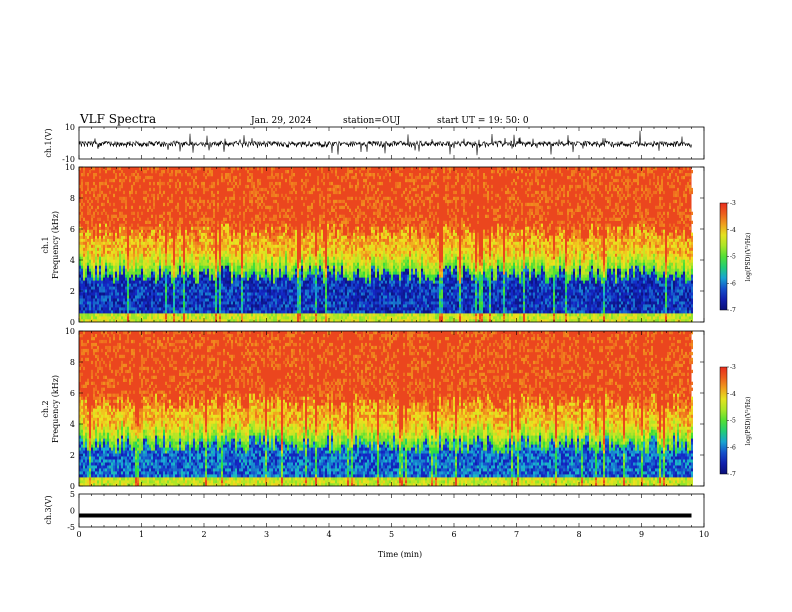  Describe the element at coordinates (385, 143) in the screenshot. I see `ch1-waveform-line` at that location.